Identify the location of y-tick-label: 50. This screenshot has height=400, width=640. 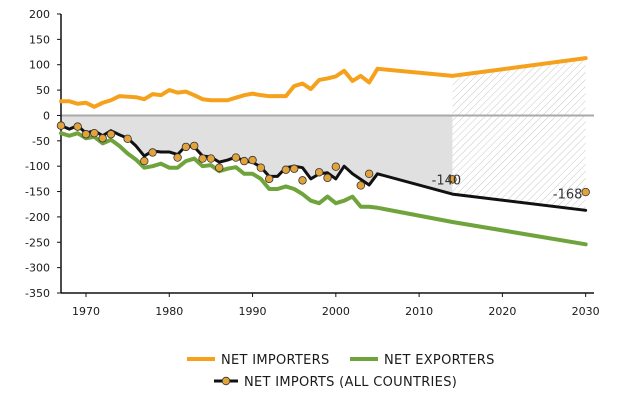
(43, 90).